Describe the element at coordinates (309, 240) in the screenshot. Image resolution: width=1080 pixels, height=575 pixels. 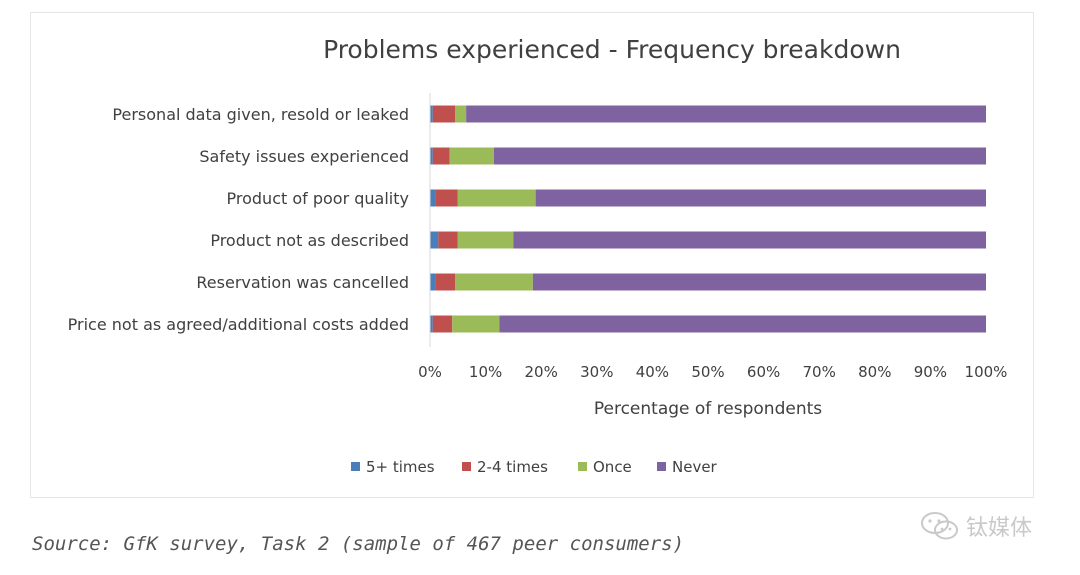
I see `category-label: Product not as described` at that location.